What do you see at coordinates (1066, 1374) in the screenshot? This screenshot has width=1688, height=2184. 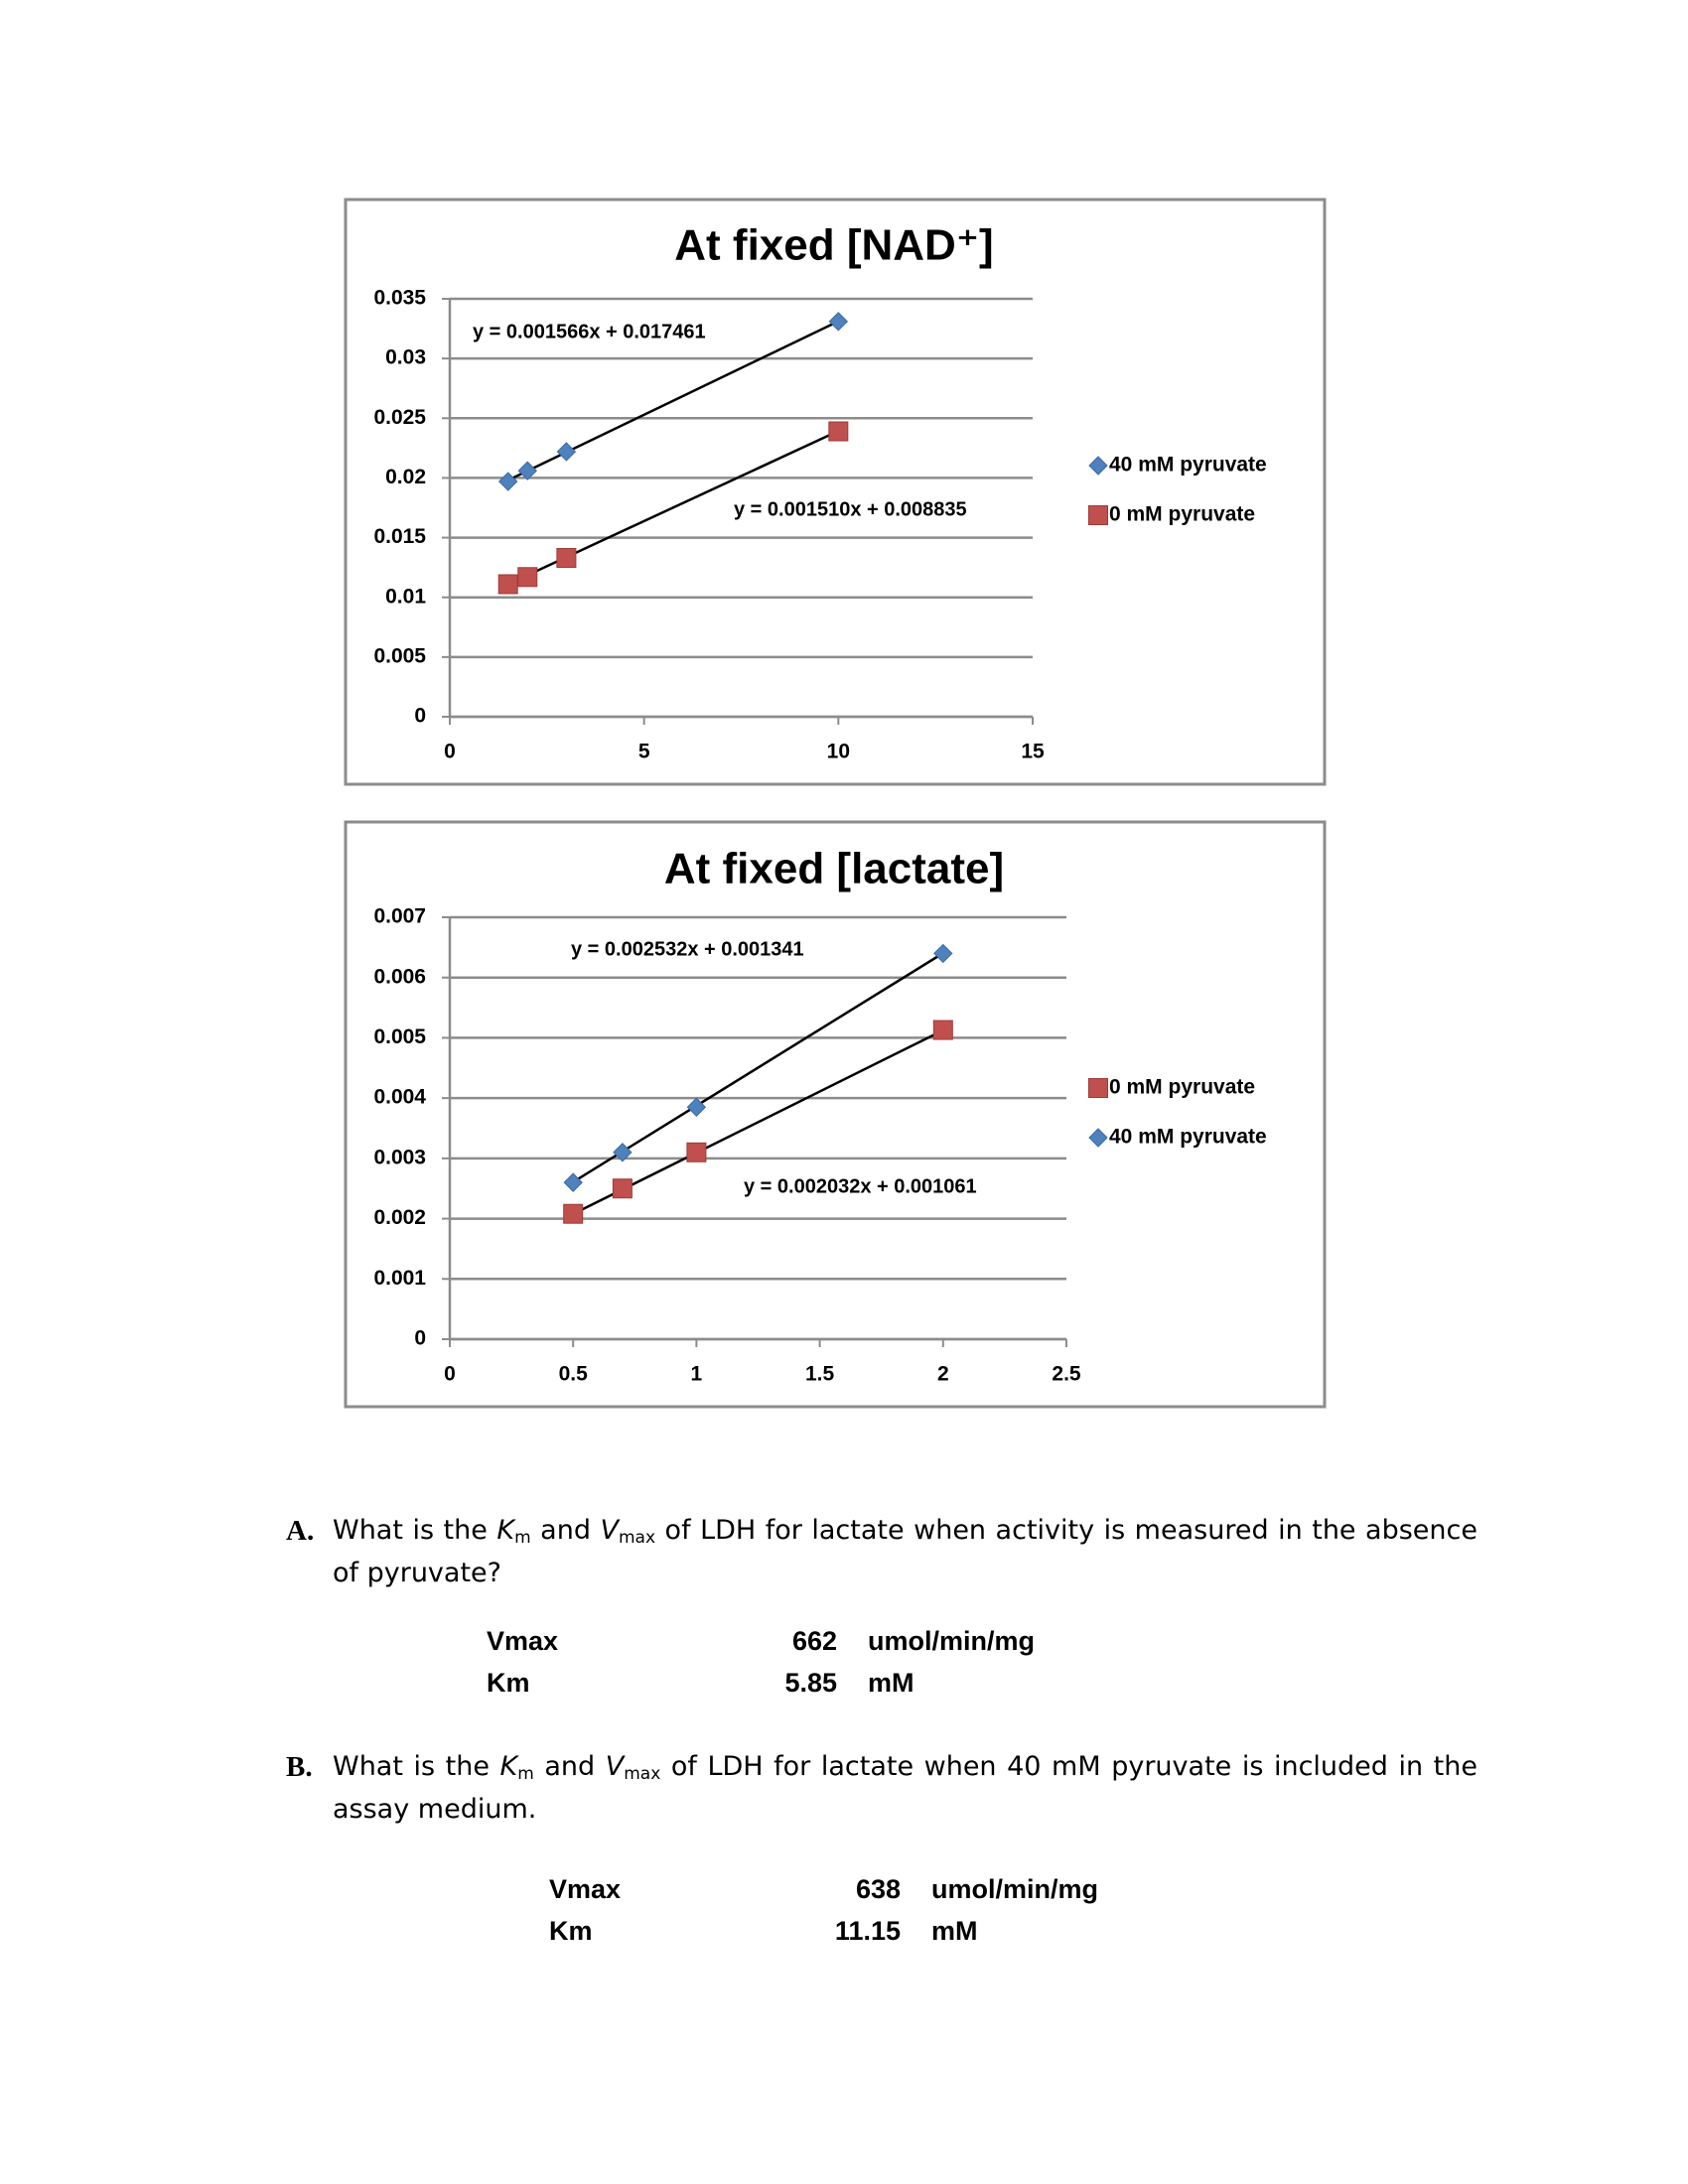 I see `x-tick-label: 2.5` at bounding box center [1066, 1374].